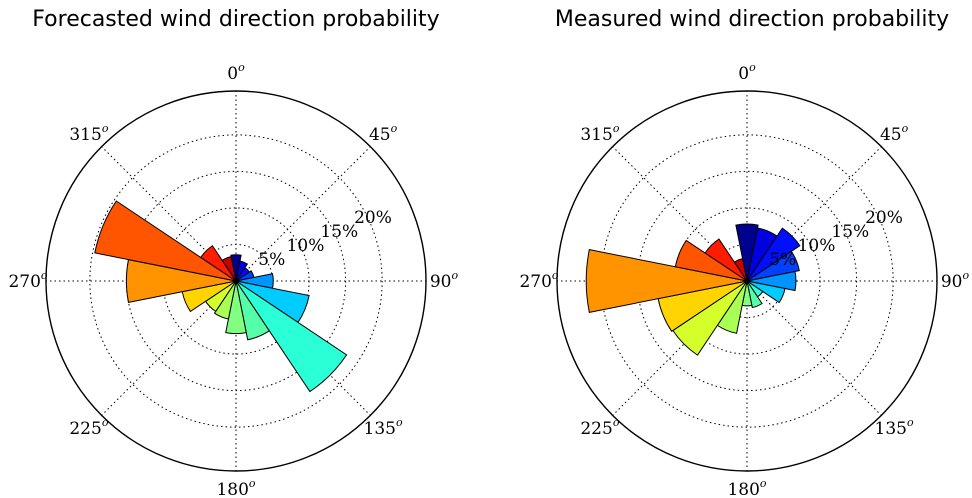  Describe the element at coordinates (235, 19) in the screenshot. I see `chart-title: Forecasted wind direction probability` at that location.